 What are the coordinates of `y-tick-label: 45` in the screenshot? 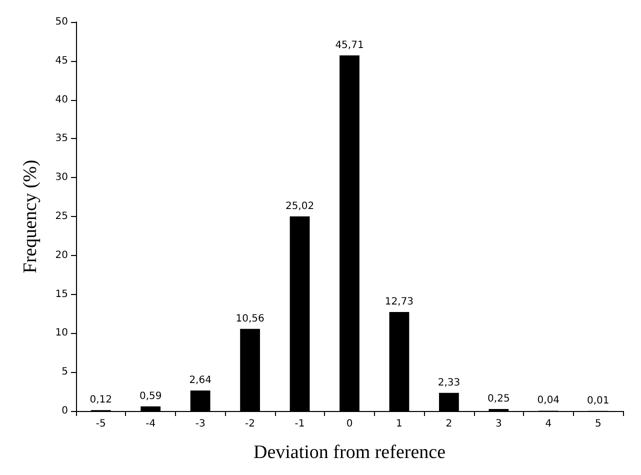 It's located at (61, 60).